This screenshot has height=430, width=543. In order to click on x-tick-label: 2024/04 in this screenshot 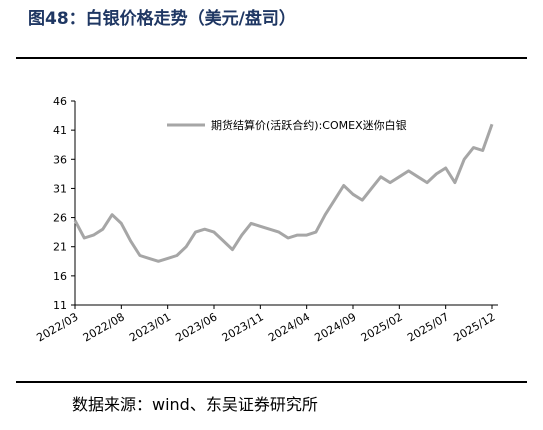, I will do `click(289, 327)`.